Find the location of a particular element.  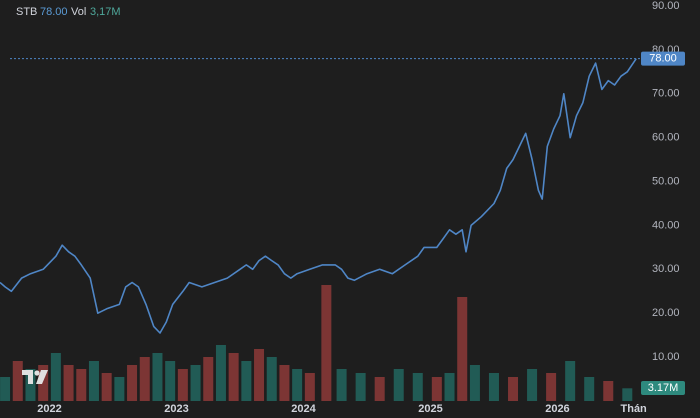

y-tick-label: 70.00 is located at coordinates (666, 94).